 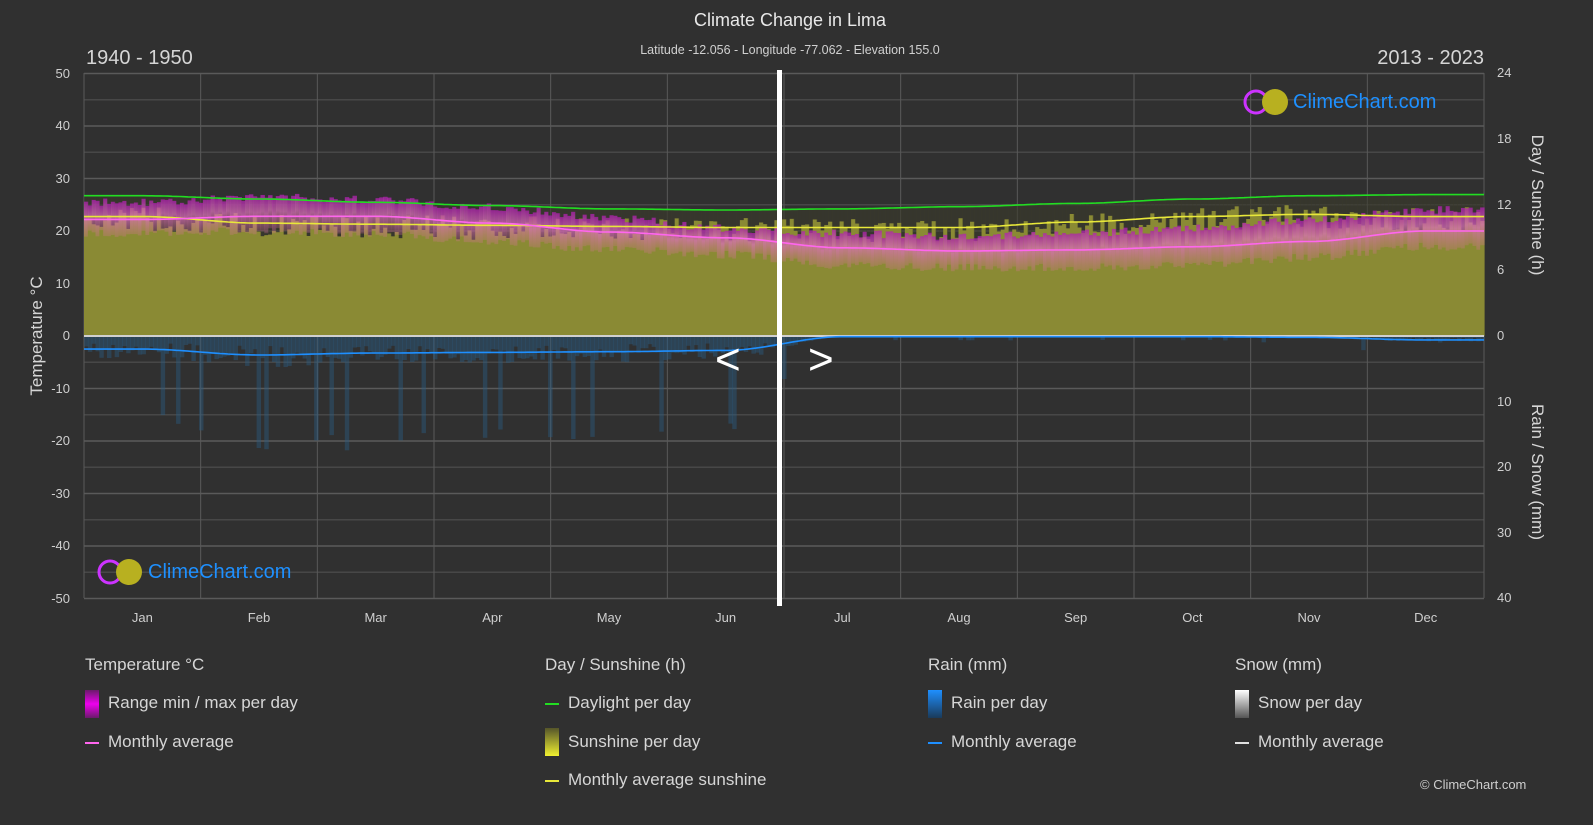 What do you see at coordinates (220, 572) in the screenshot?
I see `logo-text-bottom: ClimeChart.com` at bounding box center [220, 572].